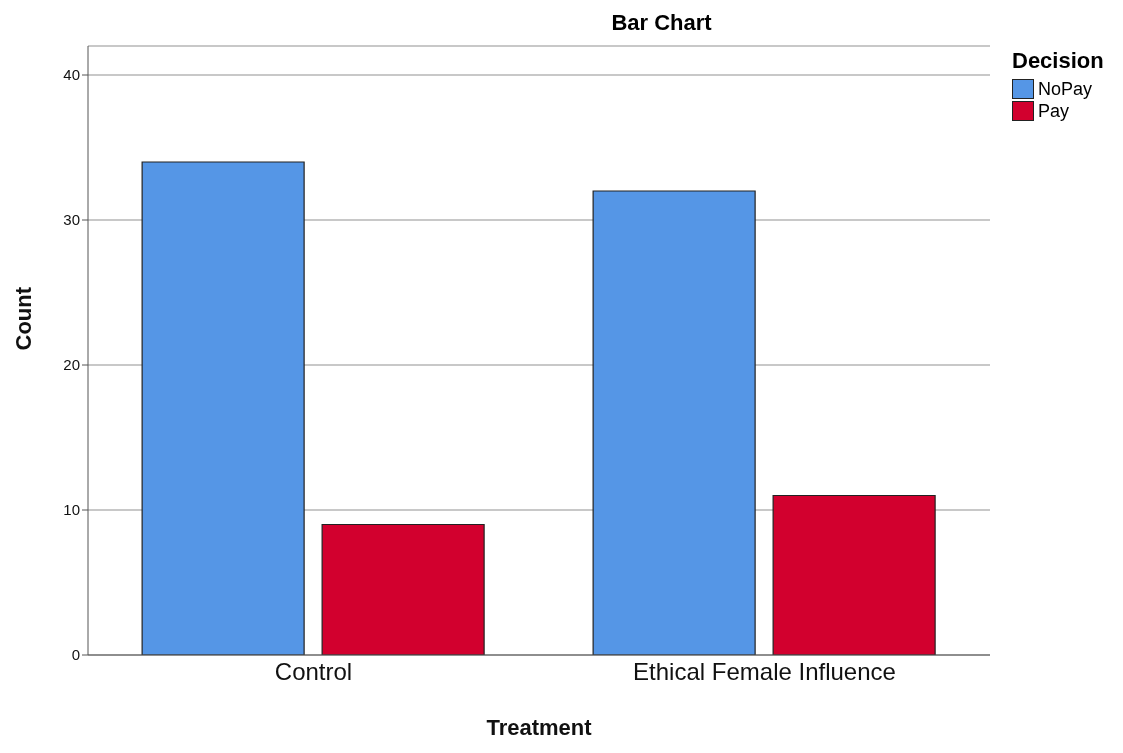  I want to click on y-tick-label: 30, so click(71, 220).